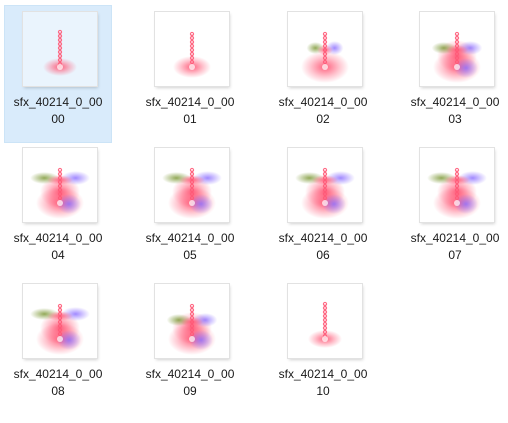 The width and height of the screenshot is (508, 423). Describe the element at coordinates (190, 255) in the screenshot. I see `file-name-line: 05` at that location.